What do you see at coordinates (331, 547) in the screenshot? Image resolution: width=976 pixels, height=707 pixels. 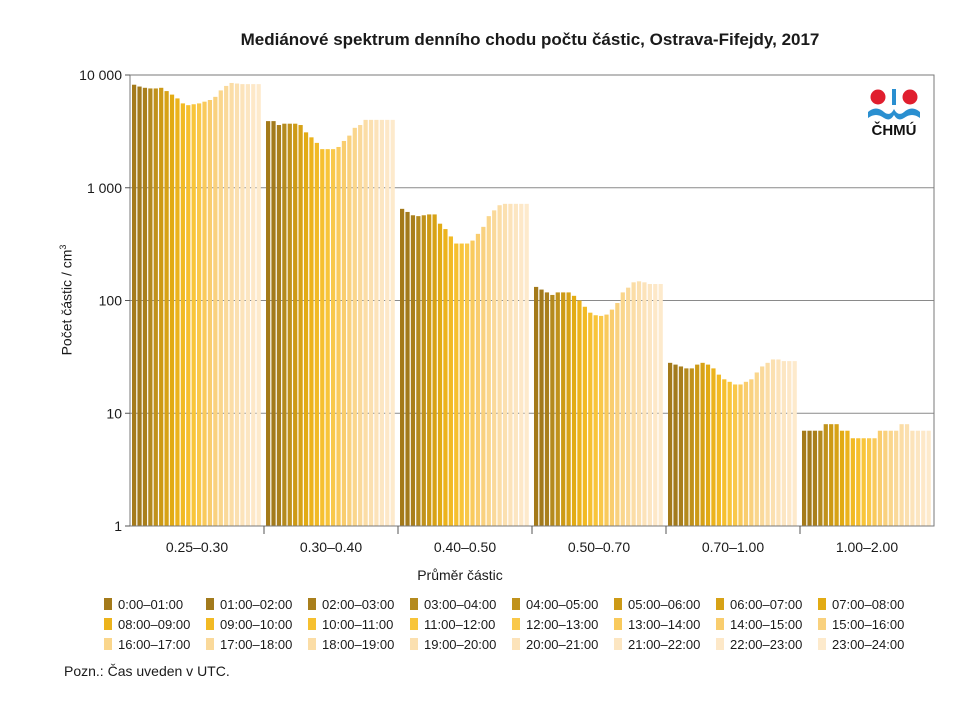 I see `x-tick-label: 0.30–0.40` at bounding box center [331, 547].